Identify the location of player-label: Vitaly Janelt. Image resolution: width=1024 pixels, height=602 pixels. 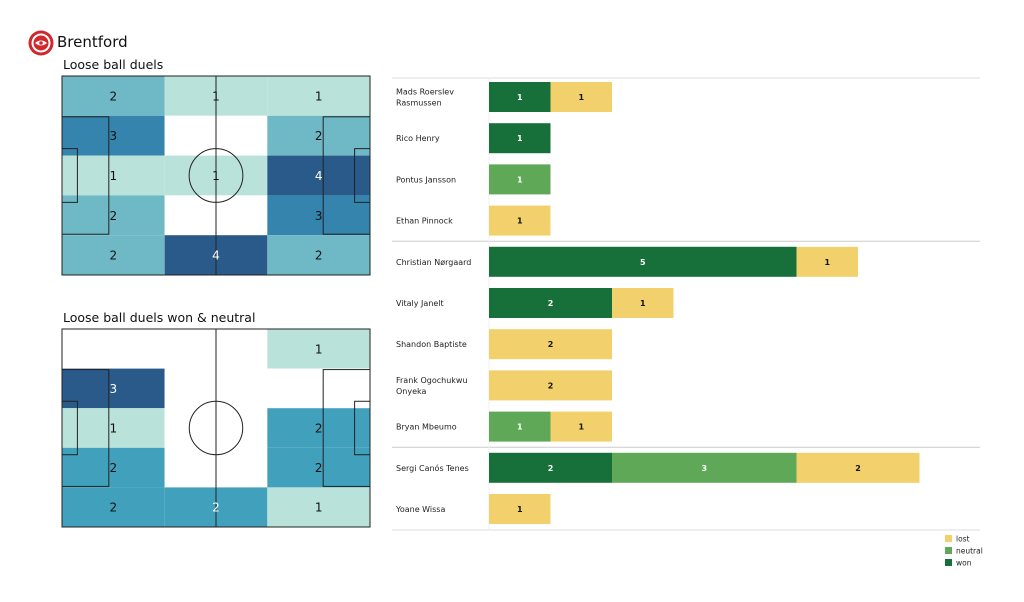
(420, 303).